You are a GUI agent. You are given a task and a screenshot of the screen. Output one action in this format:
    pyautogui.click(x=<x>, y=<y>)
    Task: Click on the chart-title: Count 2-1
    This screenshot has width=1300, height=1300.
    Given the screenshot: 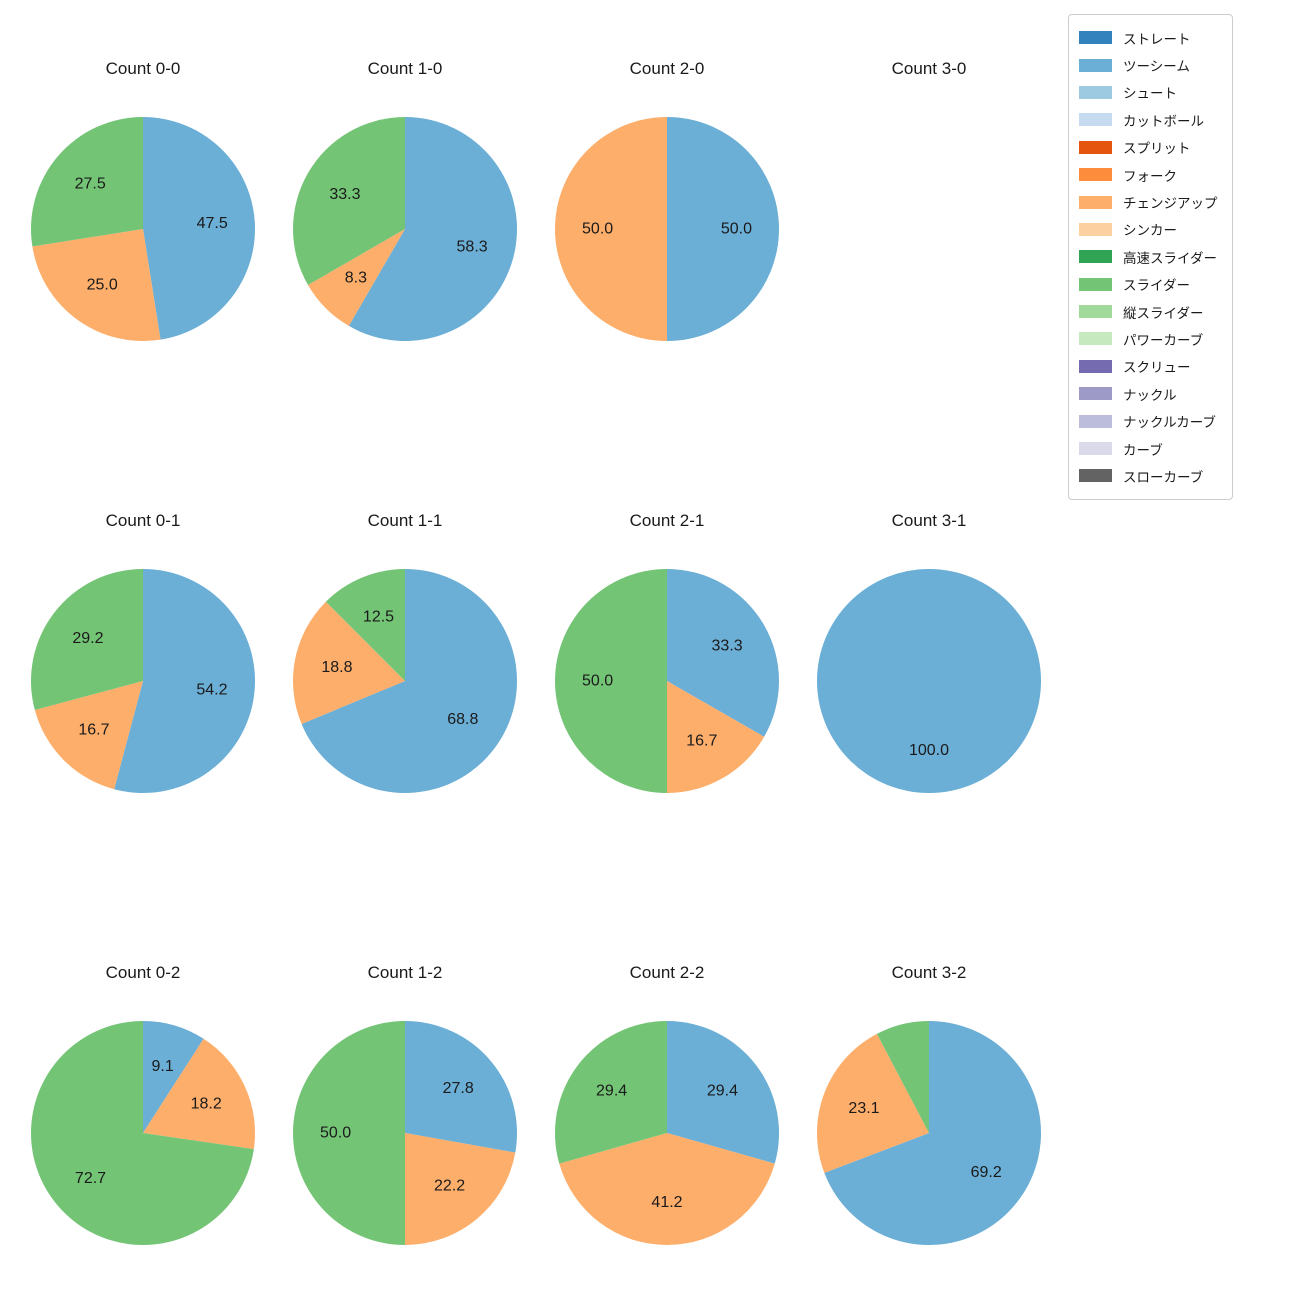 What is the action you would take?
    pyautogui.click(x=667, y=520)
    